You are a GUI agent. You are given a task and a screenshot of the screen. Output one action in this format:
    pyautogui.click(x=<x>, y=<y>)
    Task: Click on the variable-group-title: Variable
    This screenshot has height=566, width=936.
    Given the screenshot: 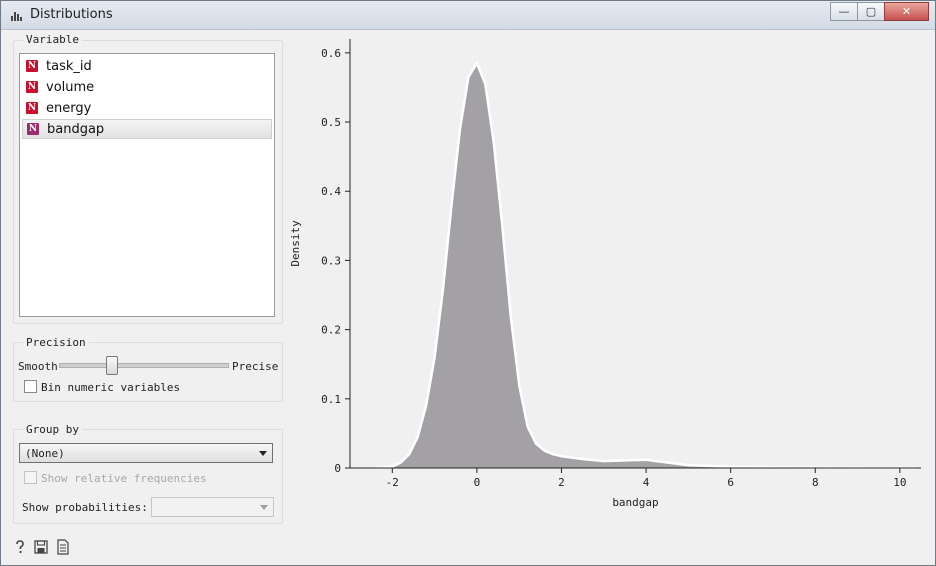 What is the action you would take?
    pyautogui.click(x=52, y=39)
    